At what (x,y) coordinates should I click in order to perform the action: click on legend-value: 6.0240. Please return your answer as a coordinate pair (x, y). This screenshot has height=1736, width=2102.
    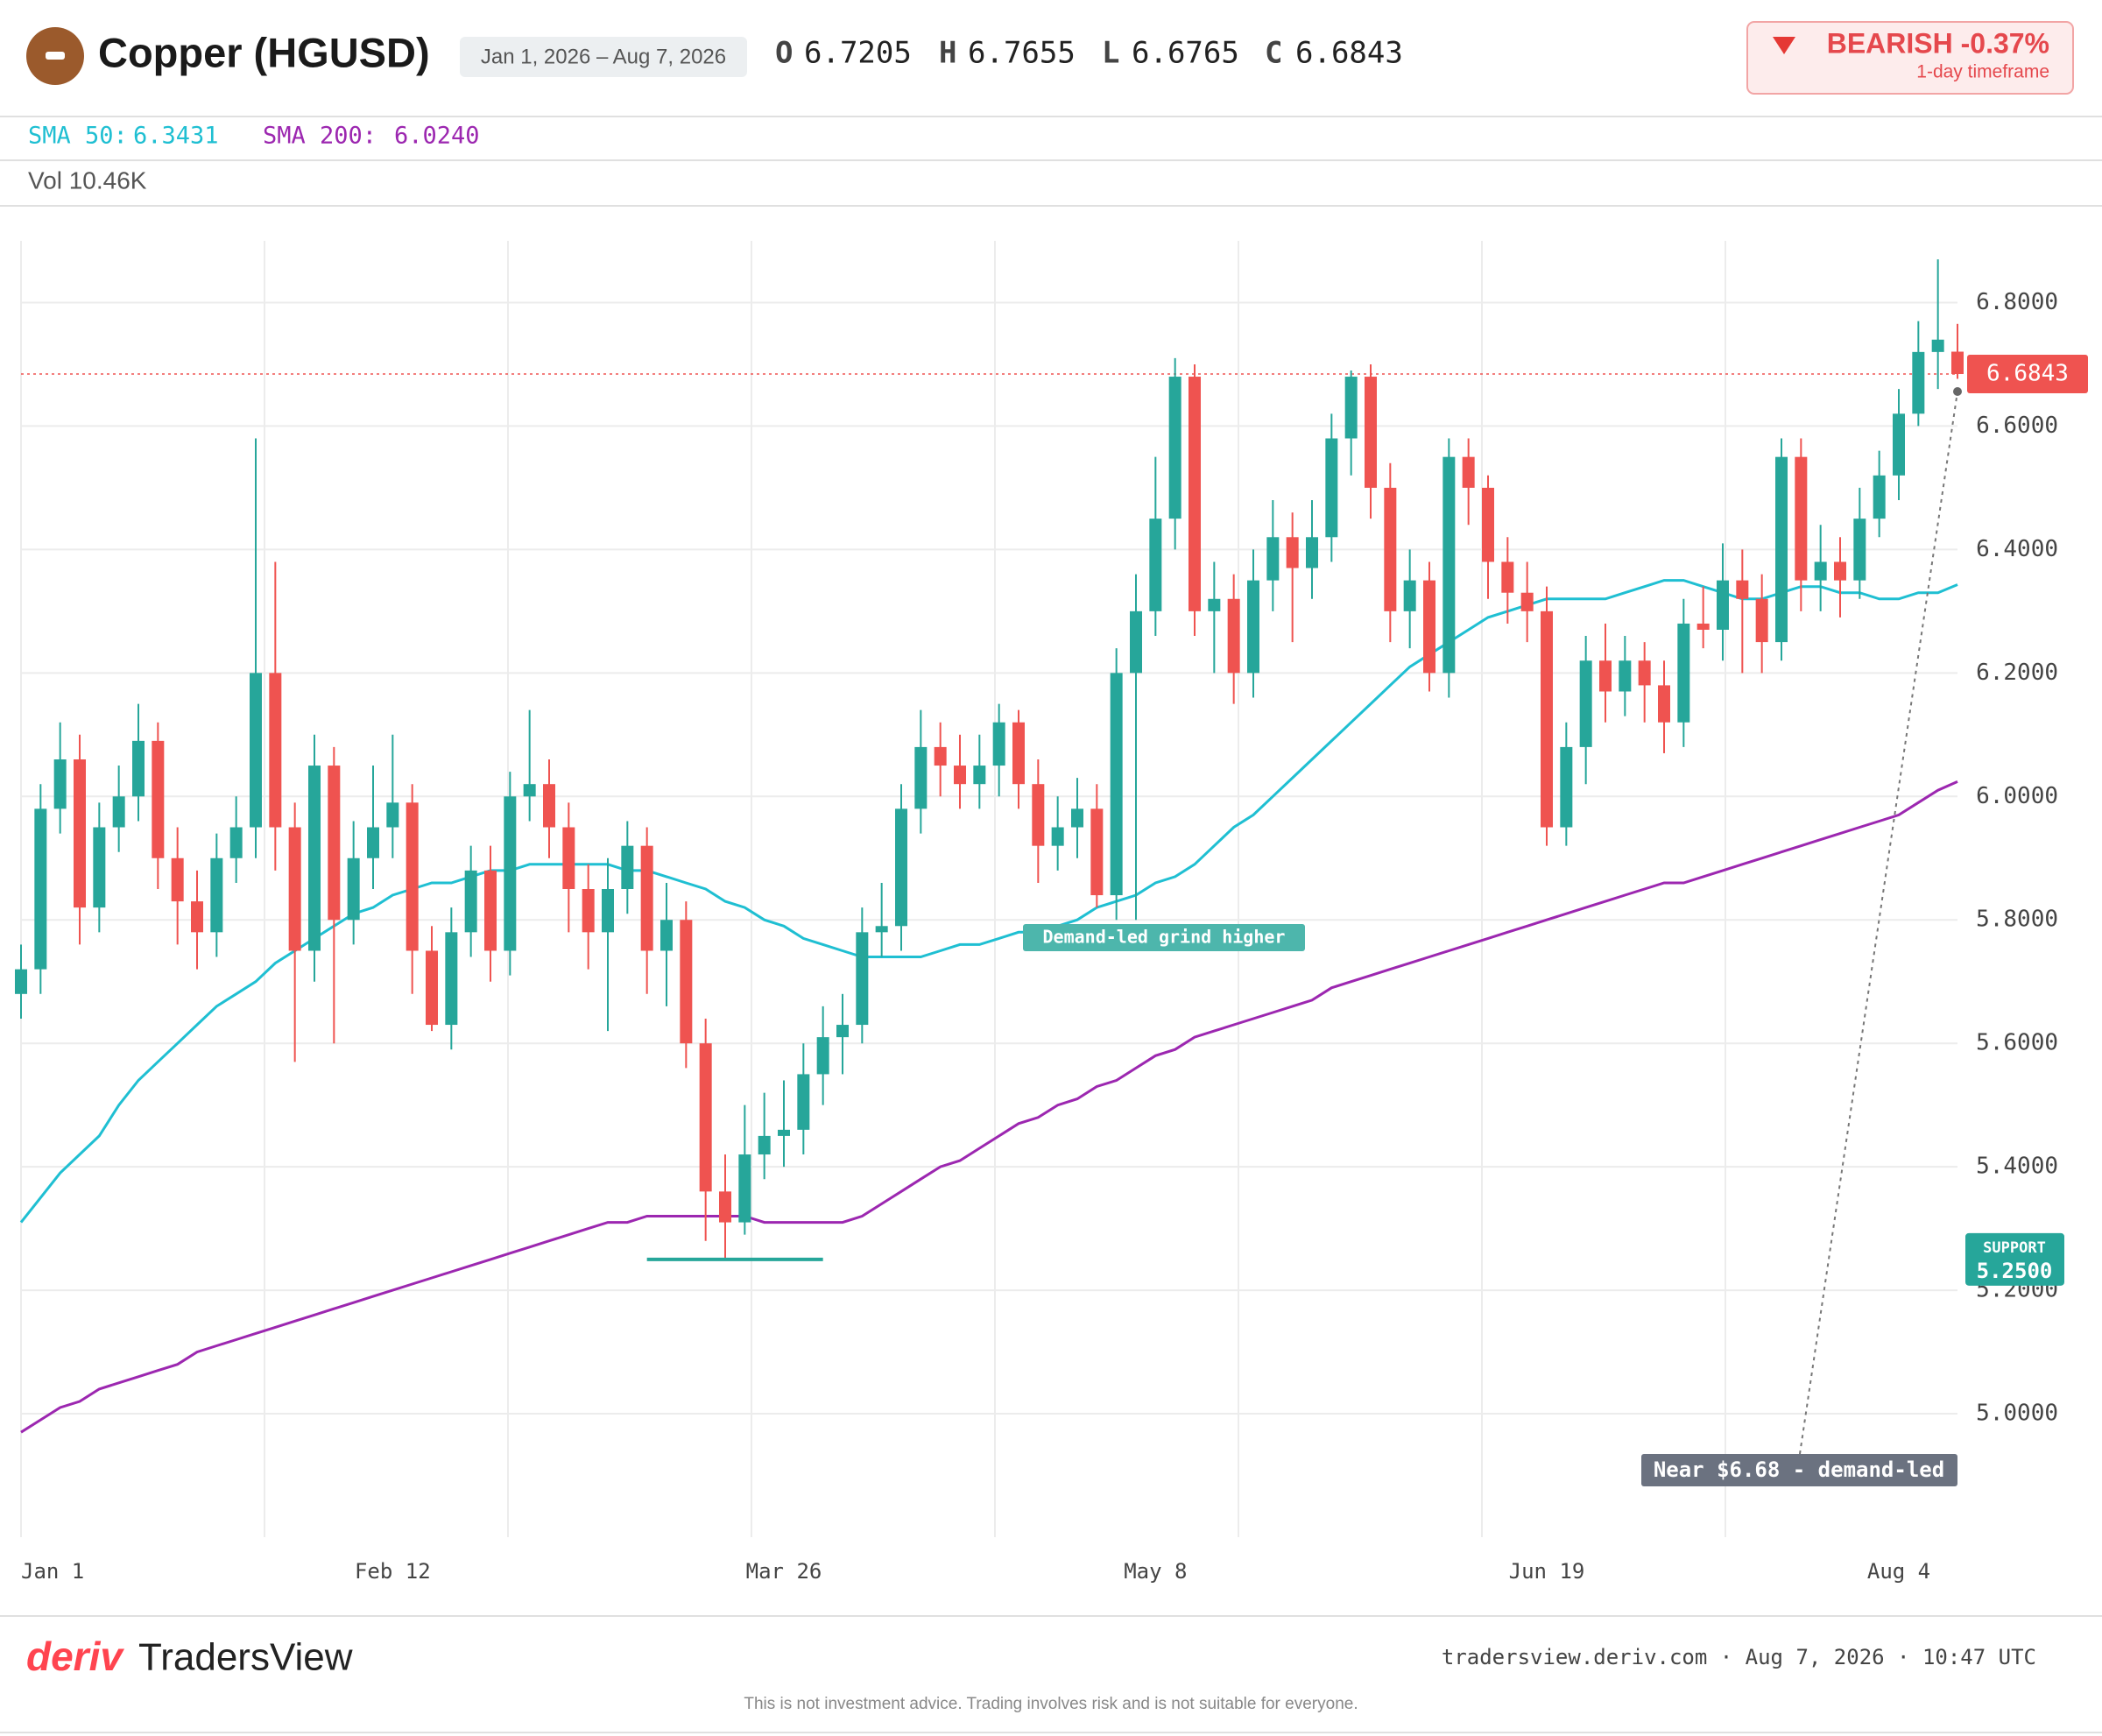
    Looking at the image, I should click on (437, 136).